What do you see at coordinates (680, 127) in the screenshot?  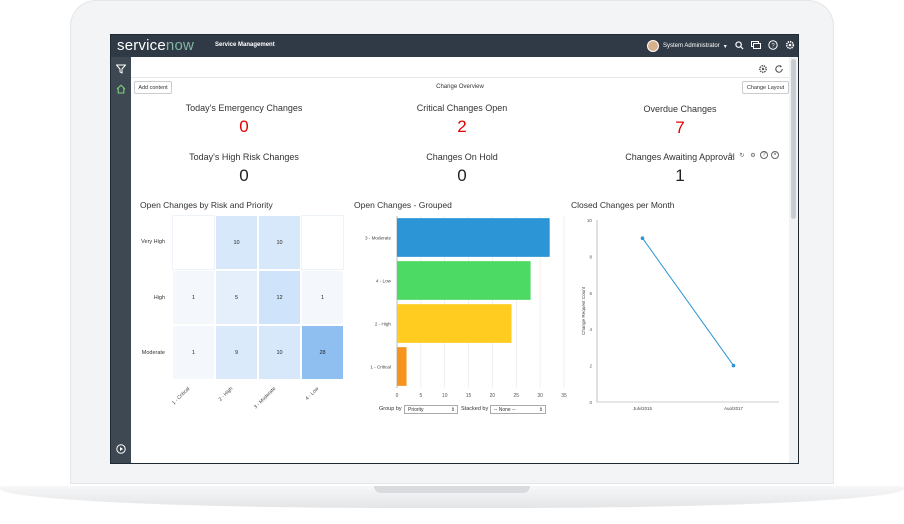 I see `metric-value: 7` at bounding box center [680, 127].